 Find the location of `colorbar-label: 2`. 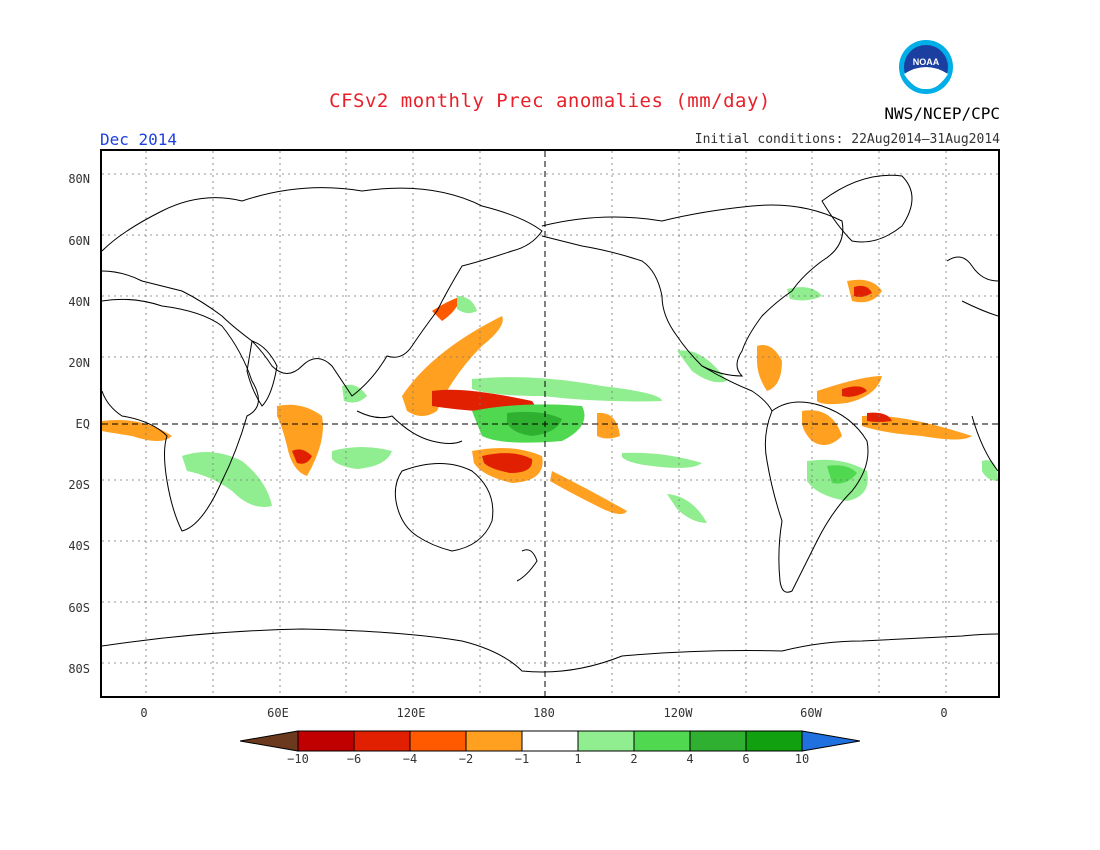

colorbar-label: 2 is located at coordinates (634, 759).